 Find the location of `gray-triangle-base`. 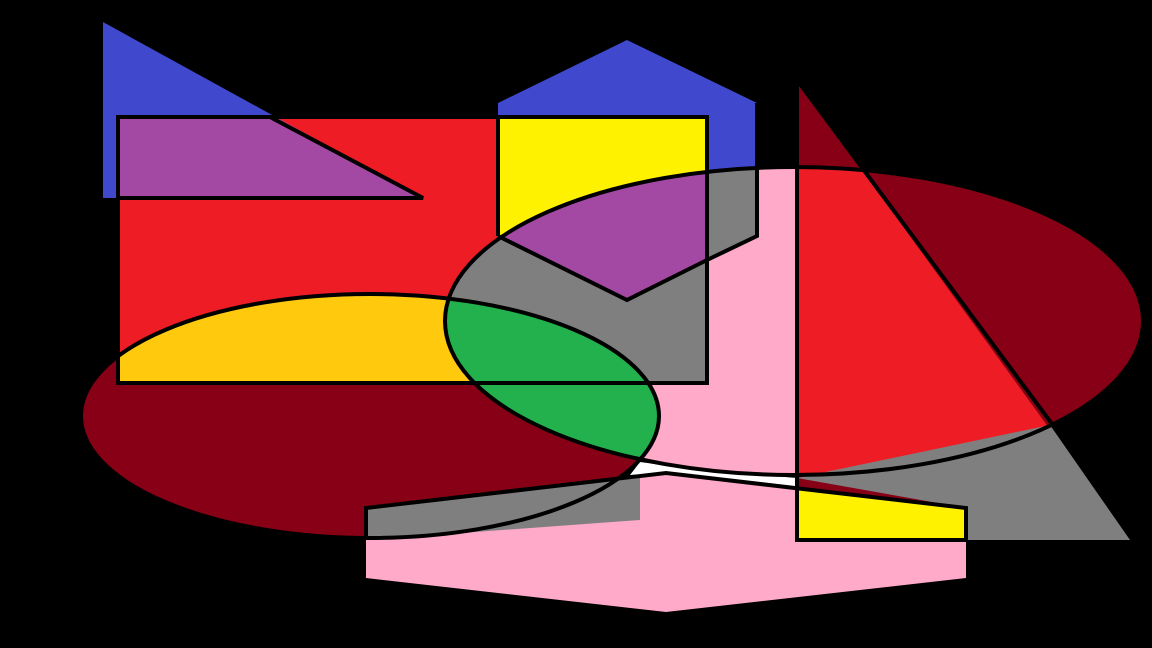

gray-triangle-base is located at coordinates (963, 482).